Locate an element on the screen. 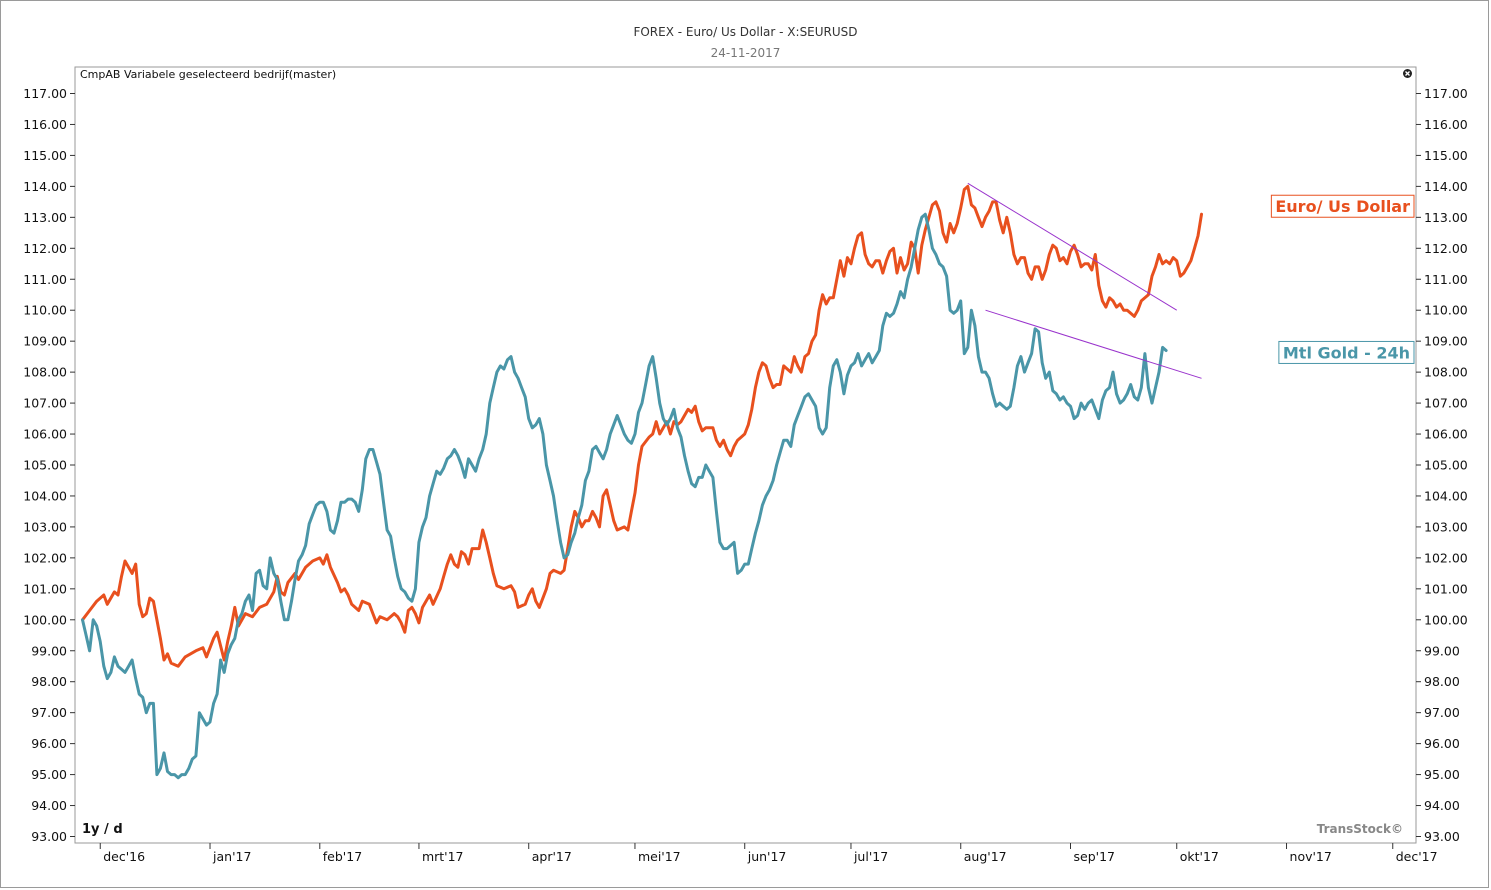 This screenshot has width=1491, height=890. credit-label: TransStock© is located at coordinates (1360, 829).